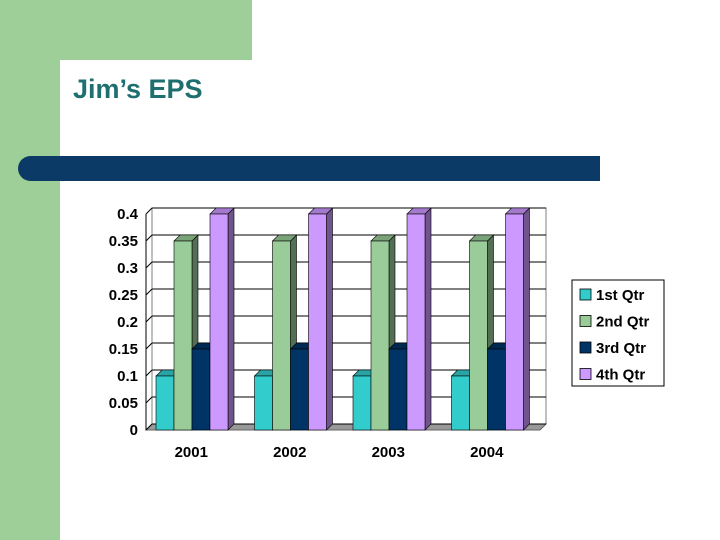  Describe the element at coordinates (388, 452) in the screenshot. I see `x-tick-label: 2003` at that location.